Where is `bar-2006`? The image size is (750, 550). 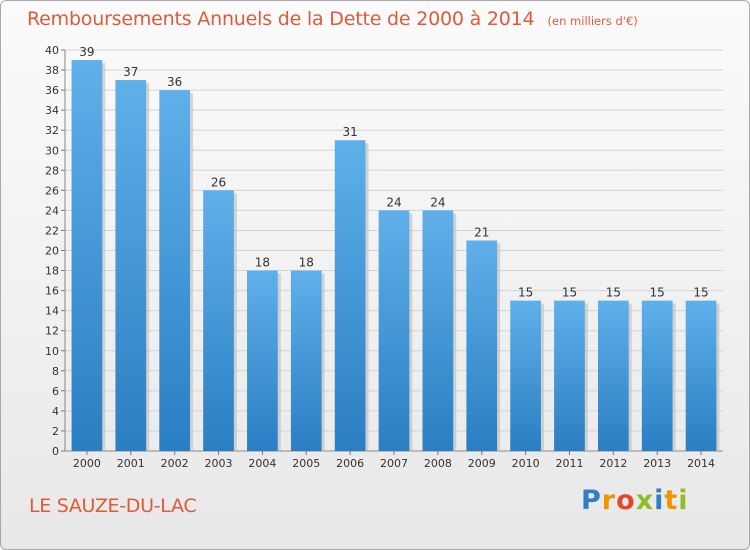
bar-2006 is located at coordinates (350, 295).